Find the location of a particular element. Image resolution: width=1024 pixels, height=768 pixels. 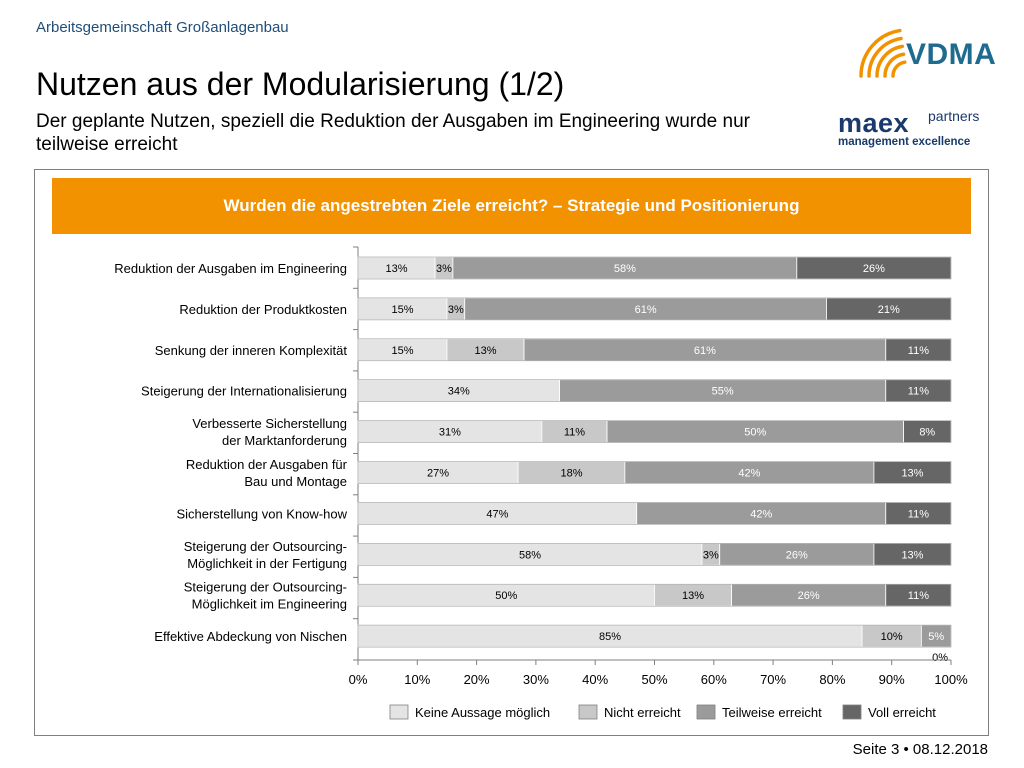

legend-label: Keine Aussage möglich is located at coordinates (482, 712).